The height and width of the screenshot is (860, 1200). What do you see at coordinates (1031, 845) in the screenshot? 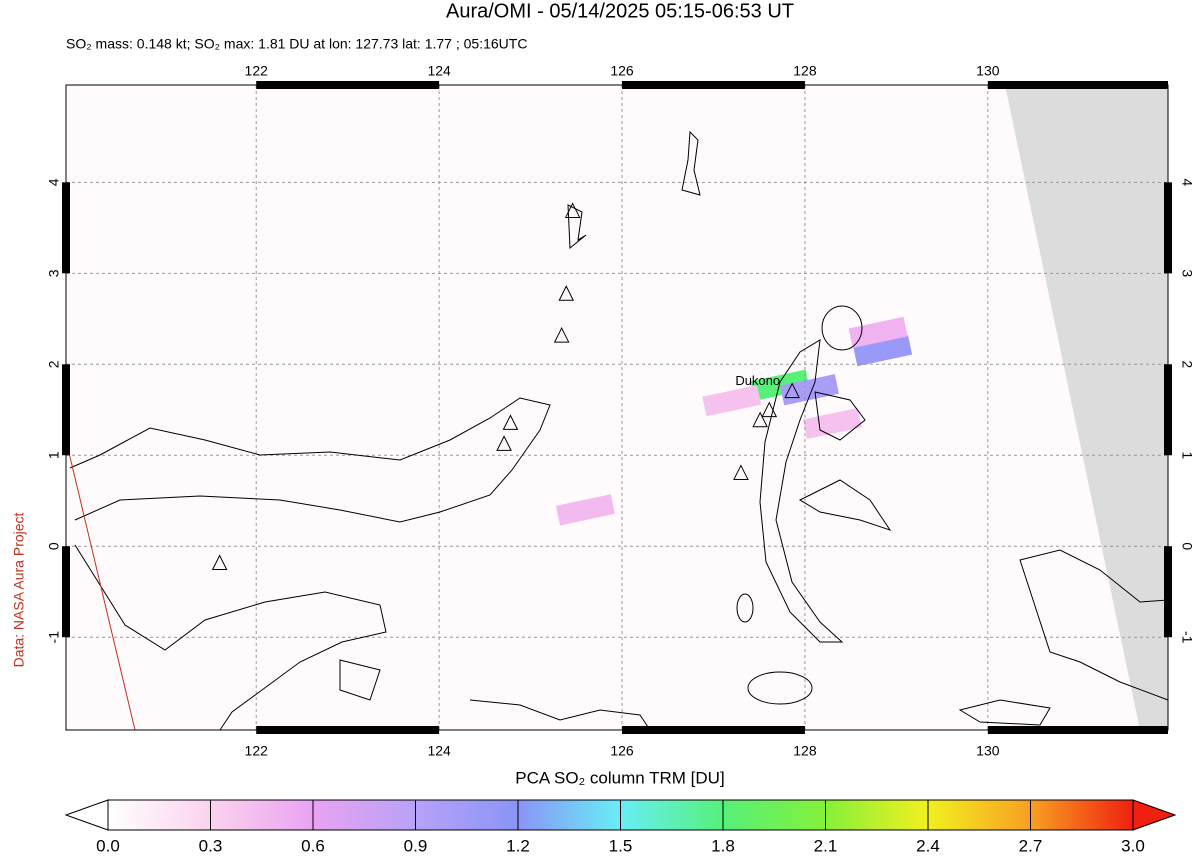
I see `colorbar-tick-label: 2.7` at bounding box center [1031, 845].